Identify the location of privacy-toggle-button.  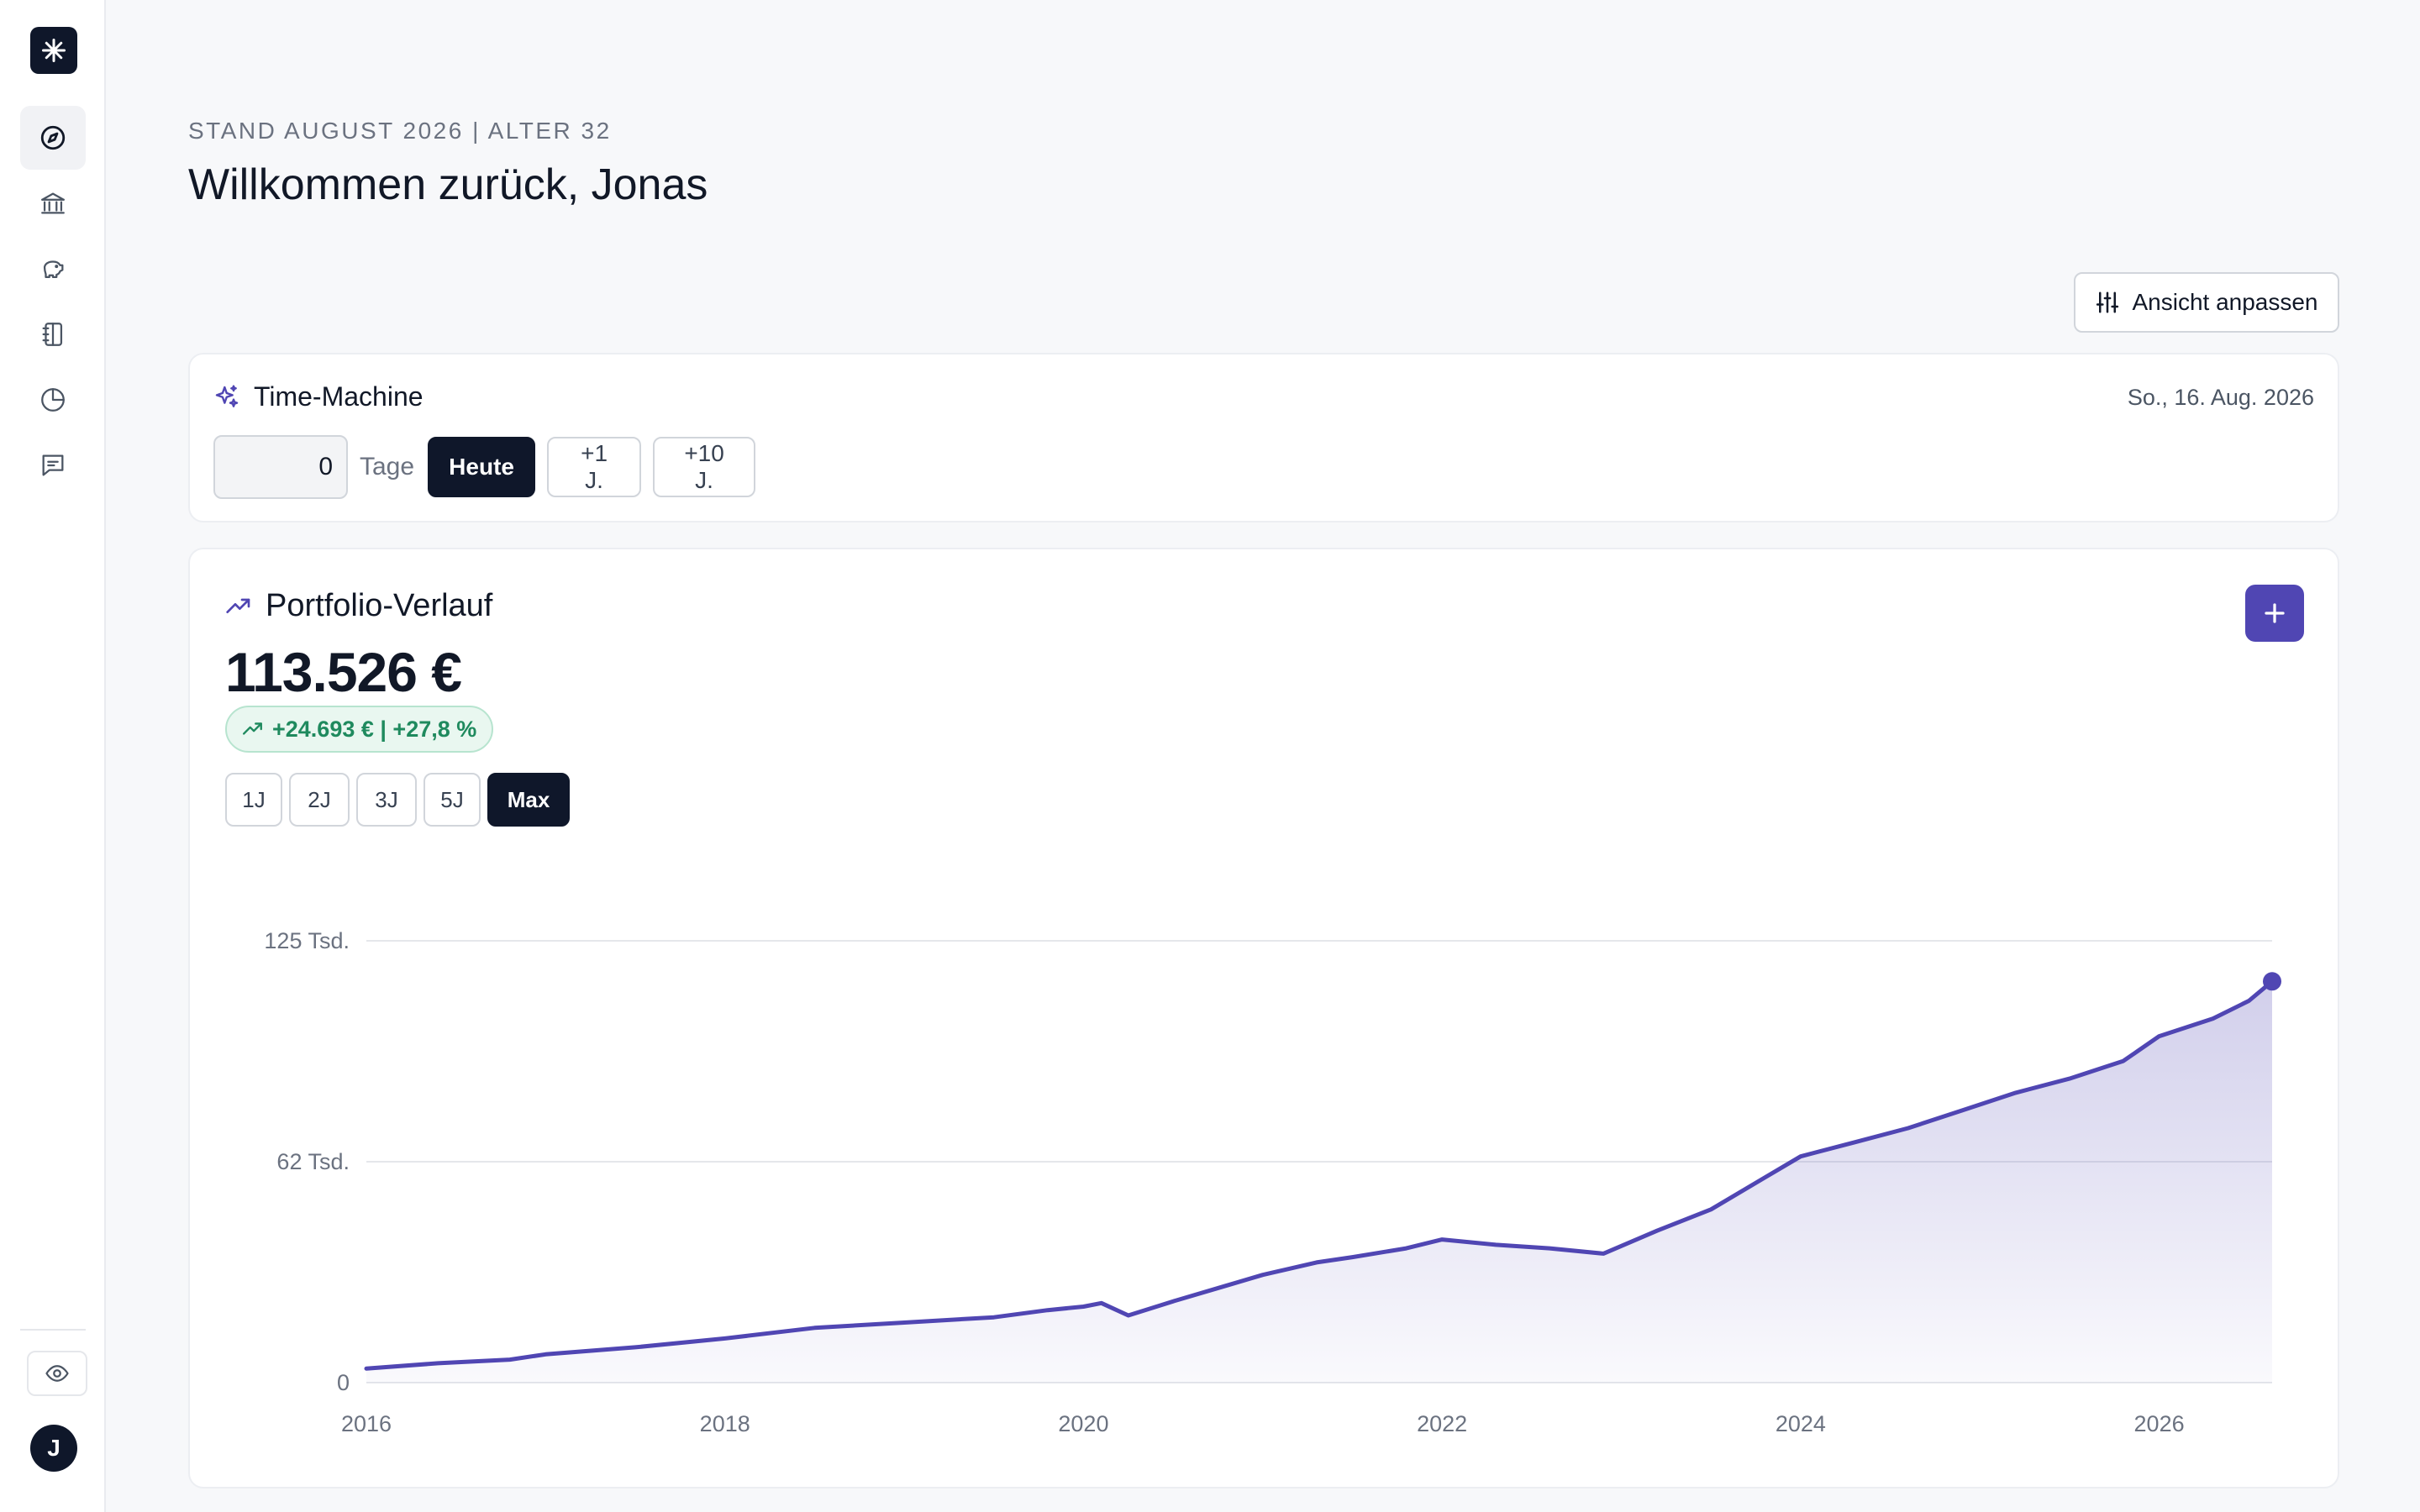
(57, 1373).